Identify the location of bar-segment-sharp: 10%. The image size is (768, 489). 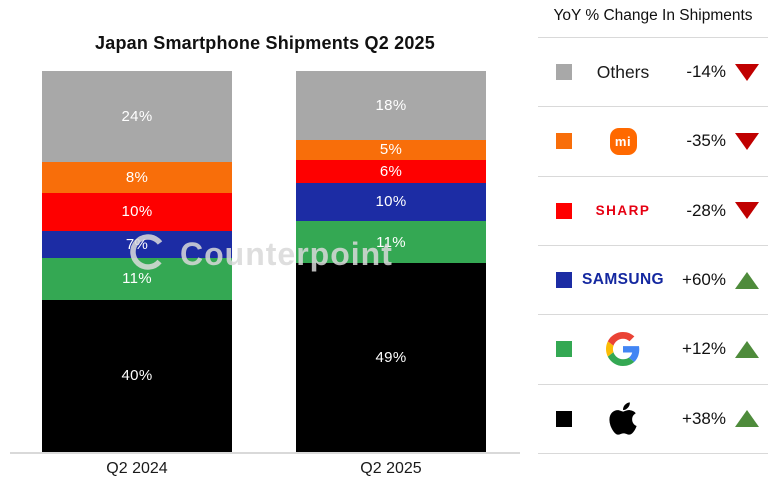
(137, 212).